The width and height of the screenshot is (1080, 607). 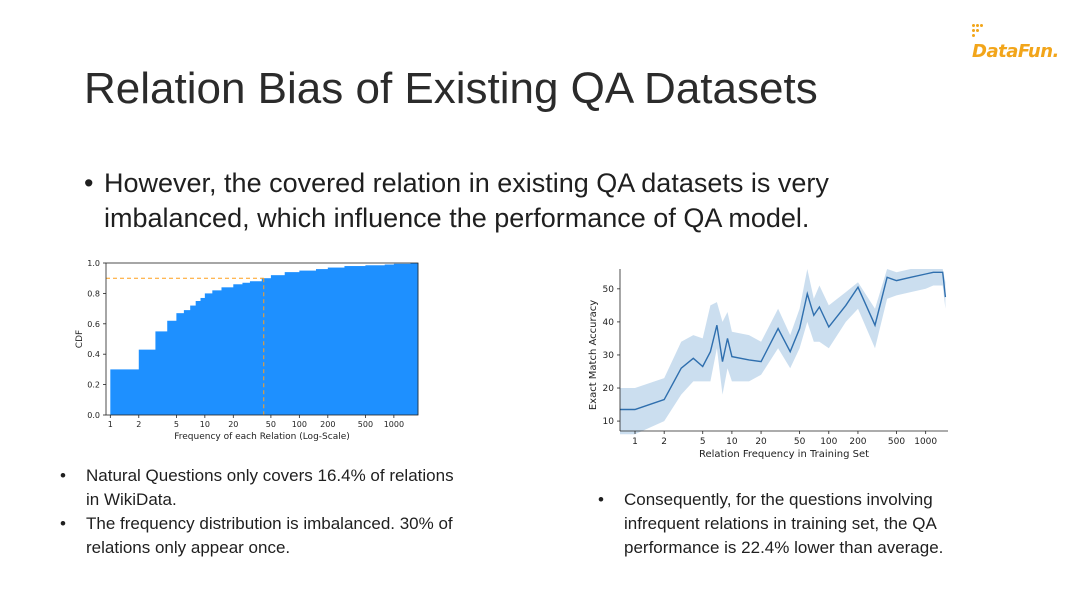 I want to click on y-tick-label: 10, so click(x=609, y=422).